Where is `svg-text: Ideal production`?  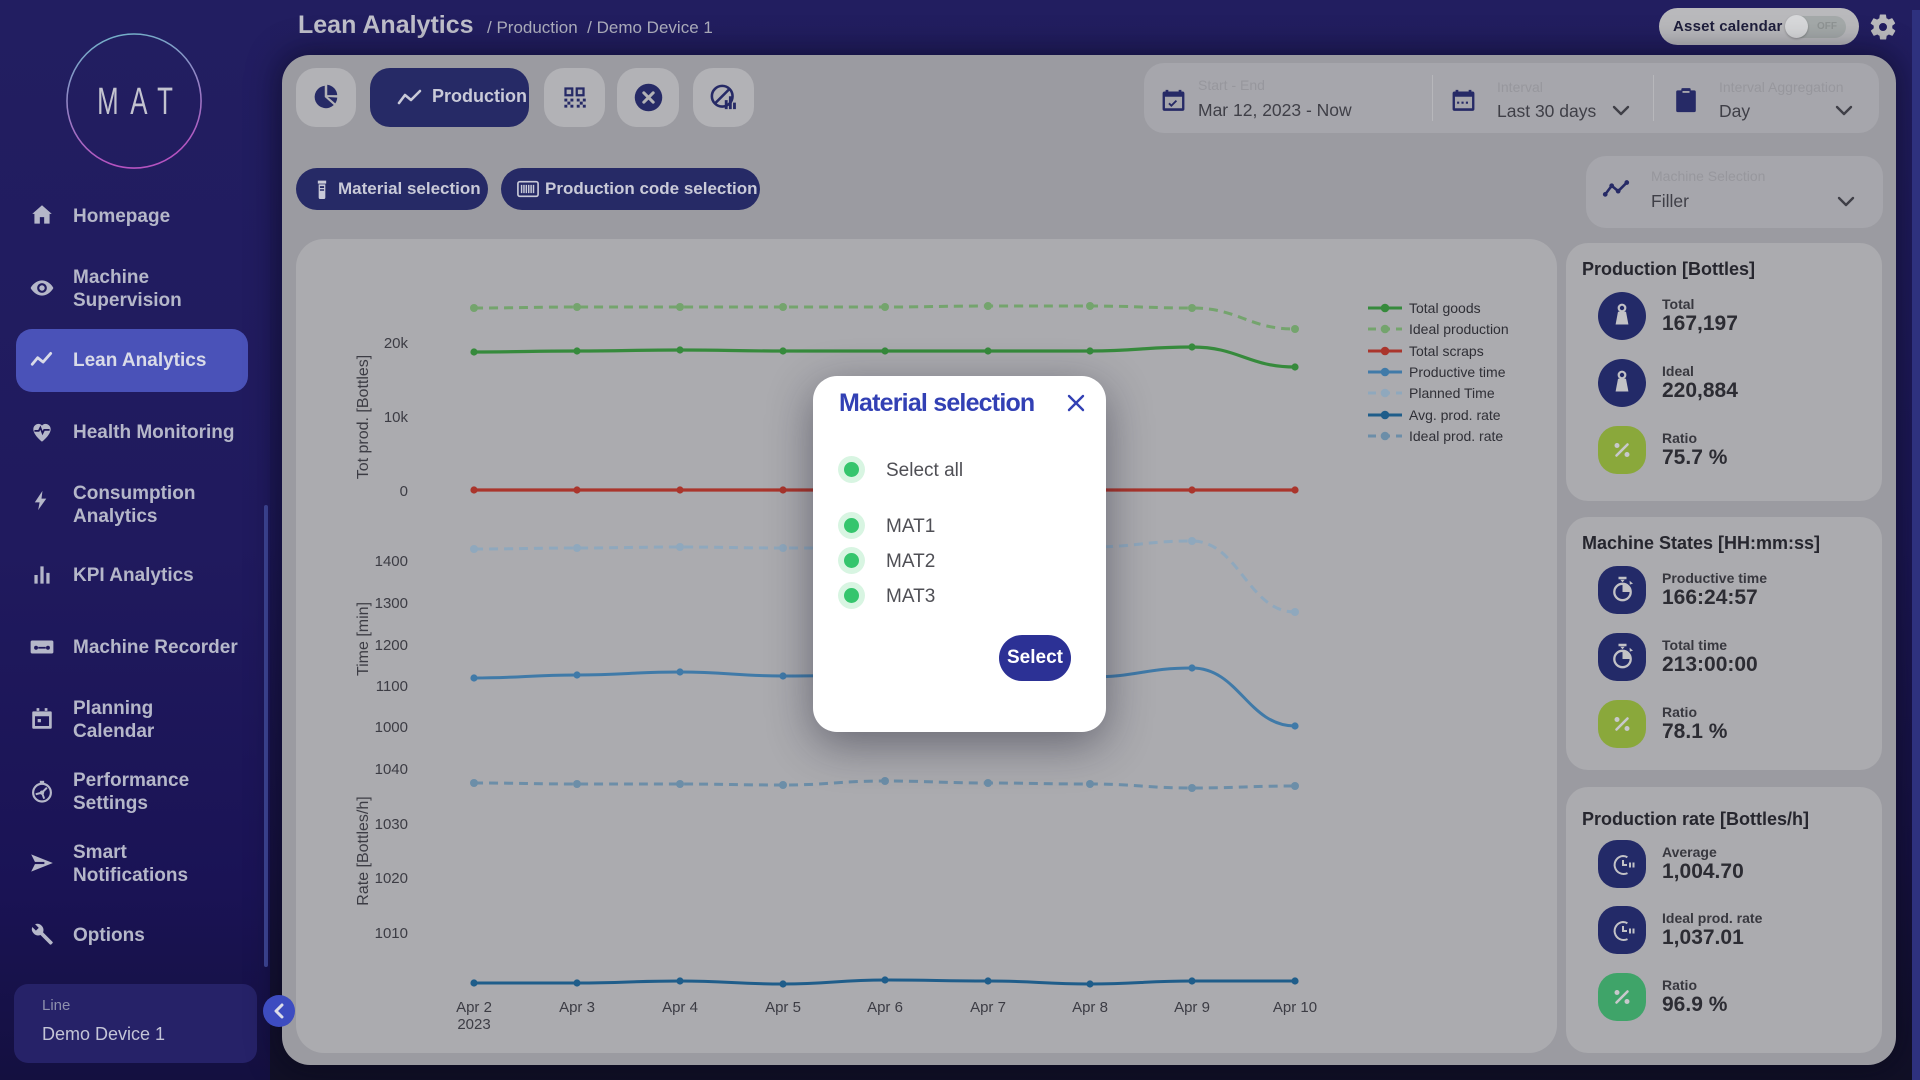 svg-text: Ideal production is located at coordinates (1459, 329).